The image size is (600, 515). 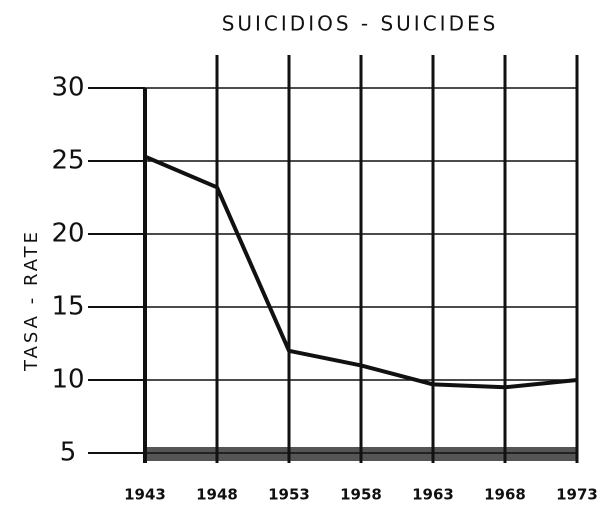 What do you see at coordinates (67, 234) in the screenshot?
I see `y-tick-label: 20` at bounding box center [67, 234].